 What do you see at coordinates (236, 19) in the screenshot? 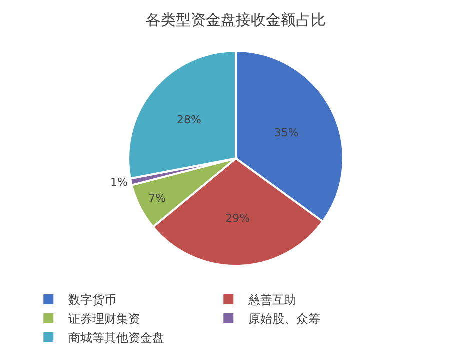
I see `chart-title: 各类型资金盘接收金额占比` at bounding box center [236, 19].